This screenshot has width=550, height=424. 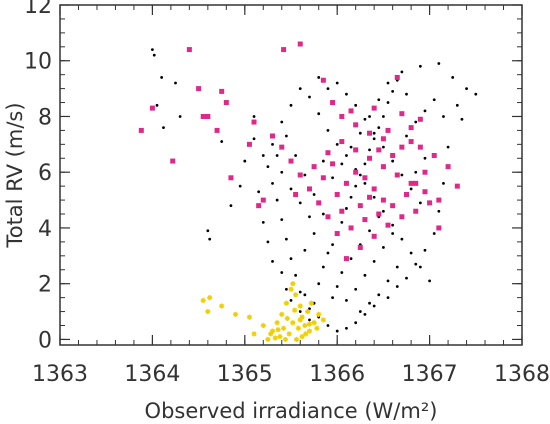 What do you see at coordinates (45, 117) in the screenshot?
I see `y-tick-label: 8` at bounding box center [45, 117].